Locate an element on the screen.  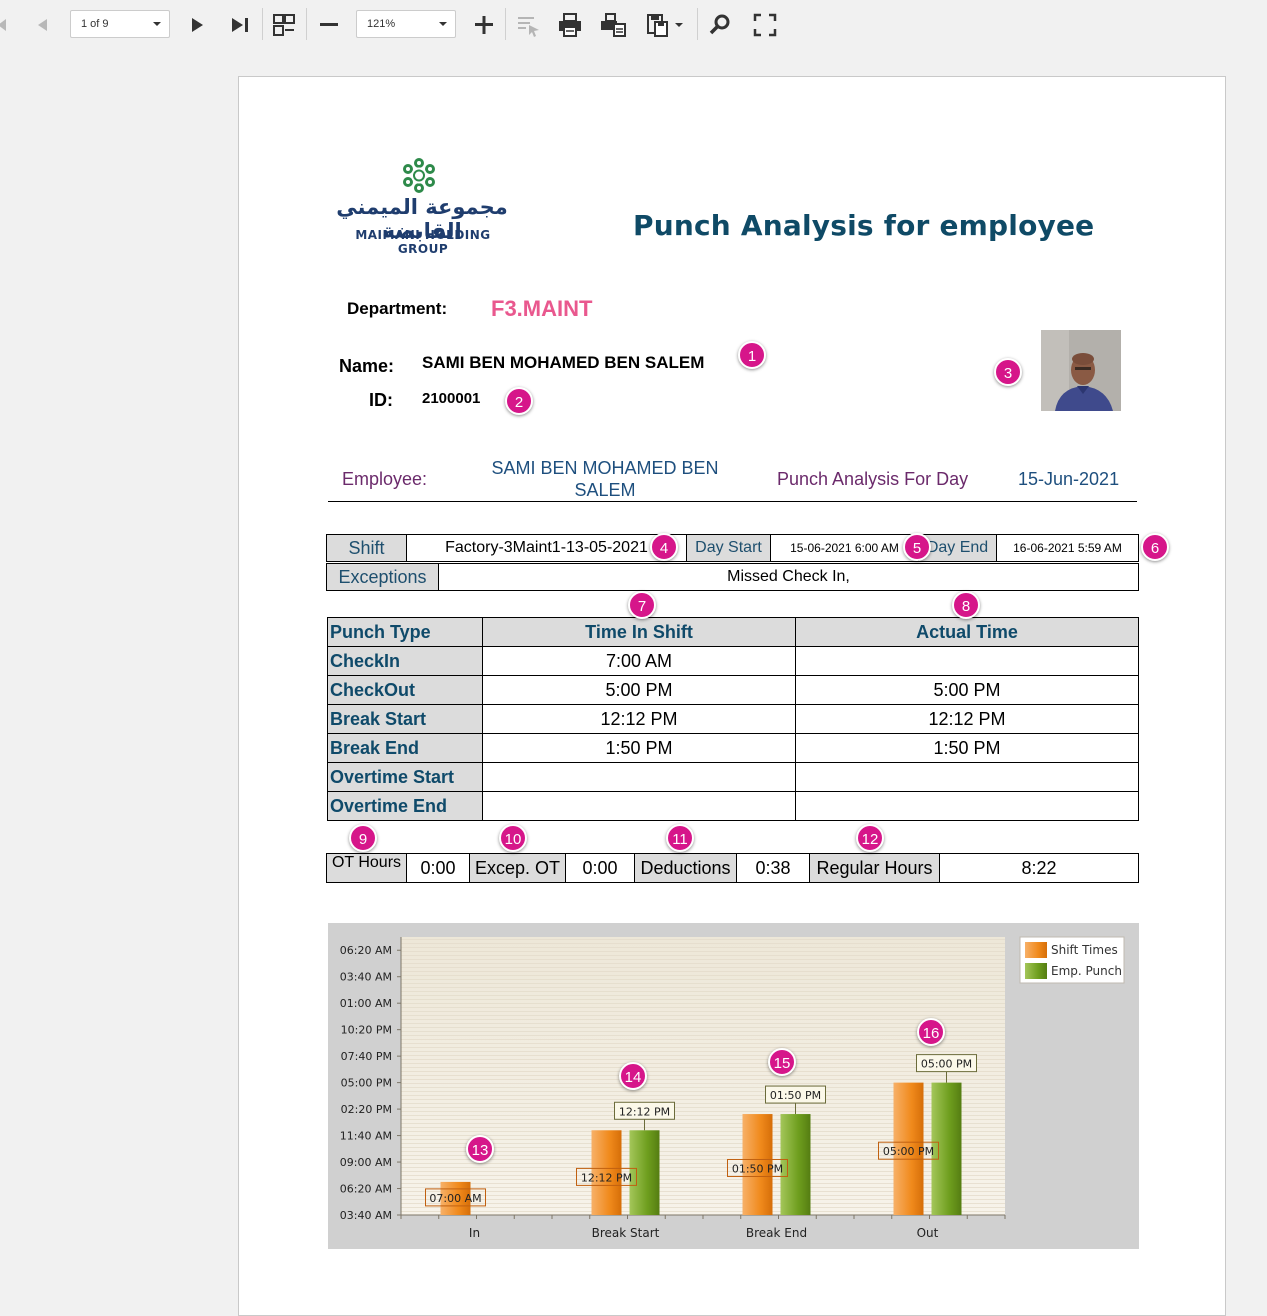
actual-time-header: Actual Time is located at coordinates (967, 632).